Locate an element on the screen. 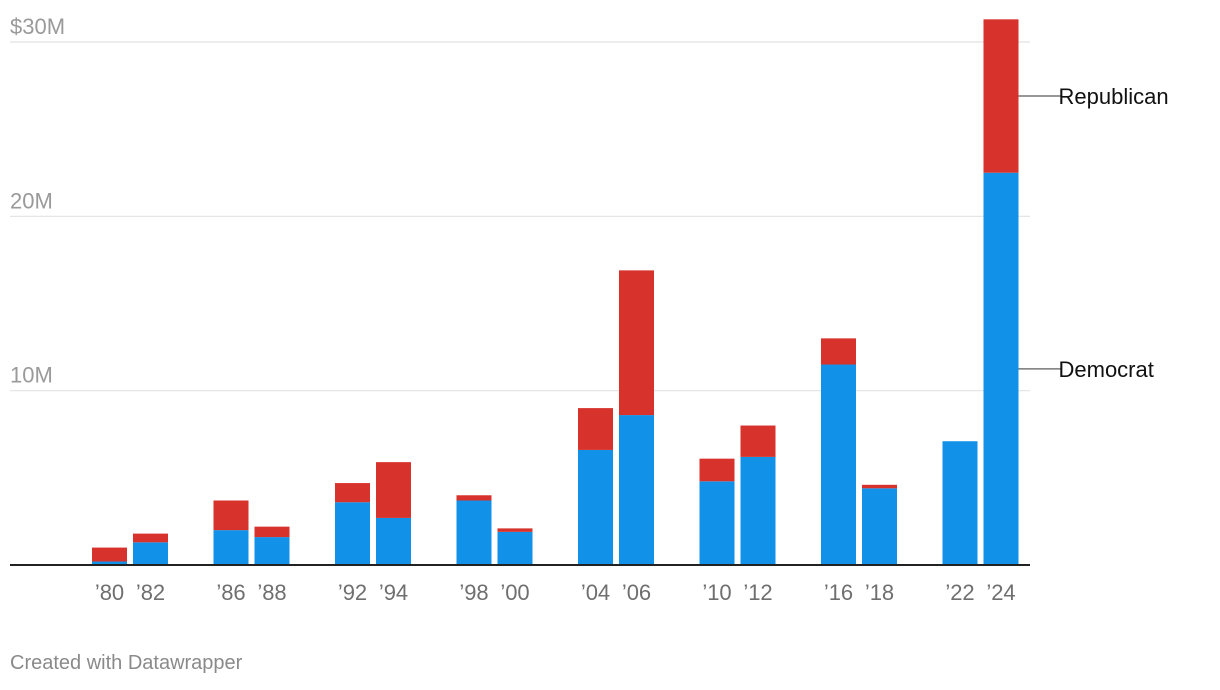 The image size is (1220, 690). x-tick-label: ’00 is located at coordinates (514, 592).